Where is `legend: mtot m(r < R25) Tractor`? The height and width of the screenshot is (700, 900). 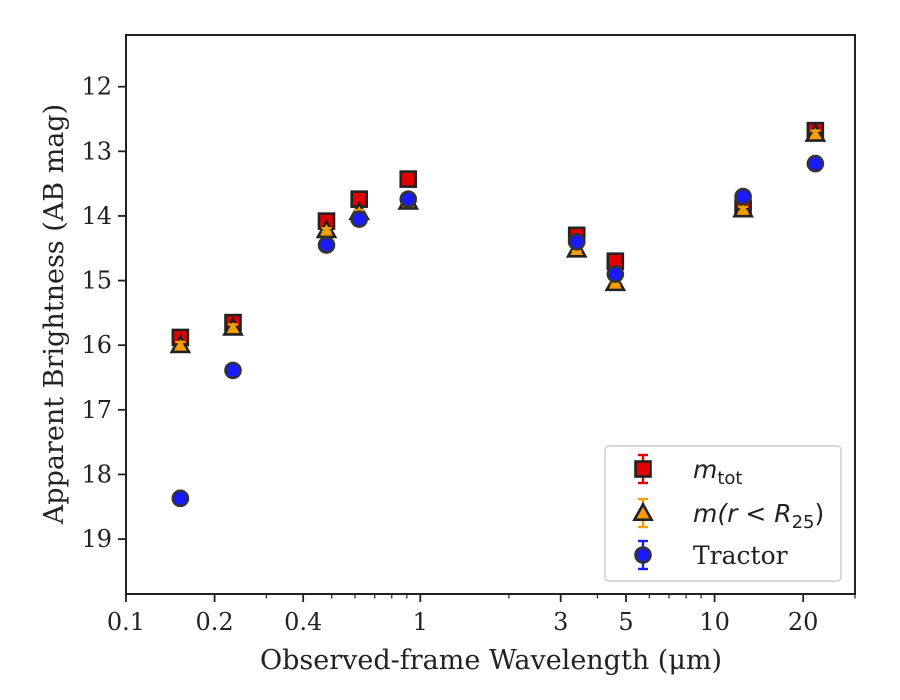
legend: mtot m(r < R25) Tractor is located at coordinates (723, 513).